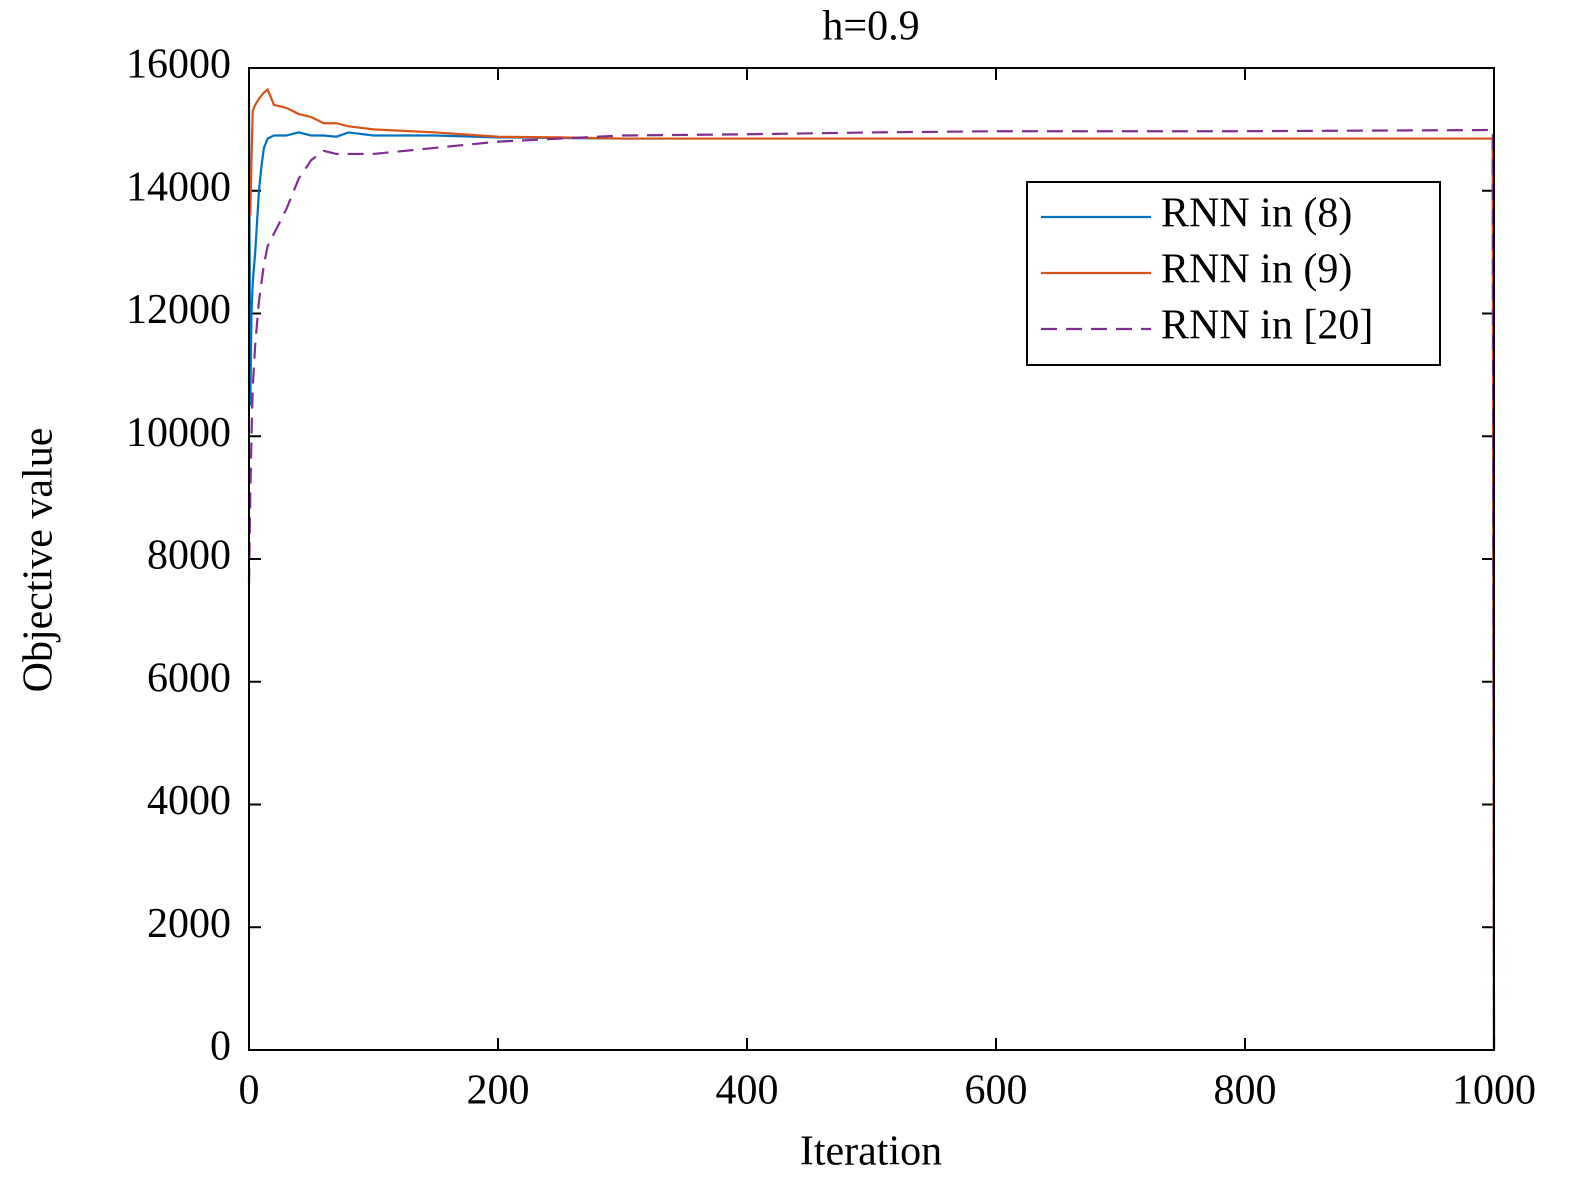 Image resolution: width=1575 pixels, height=1193 pixels. What do you see at coordinates (189, 801) in the screenshot?
I see `y-tick-label: 4000` at bounding box center [189, 801].